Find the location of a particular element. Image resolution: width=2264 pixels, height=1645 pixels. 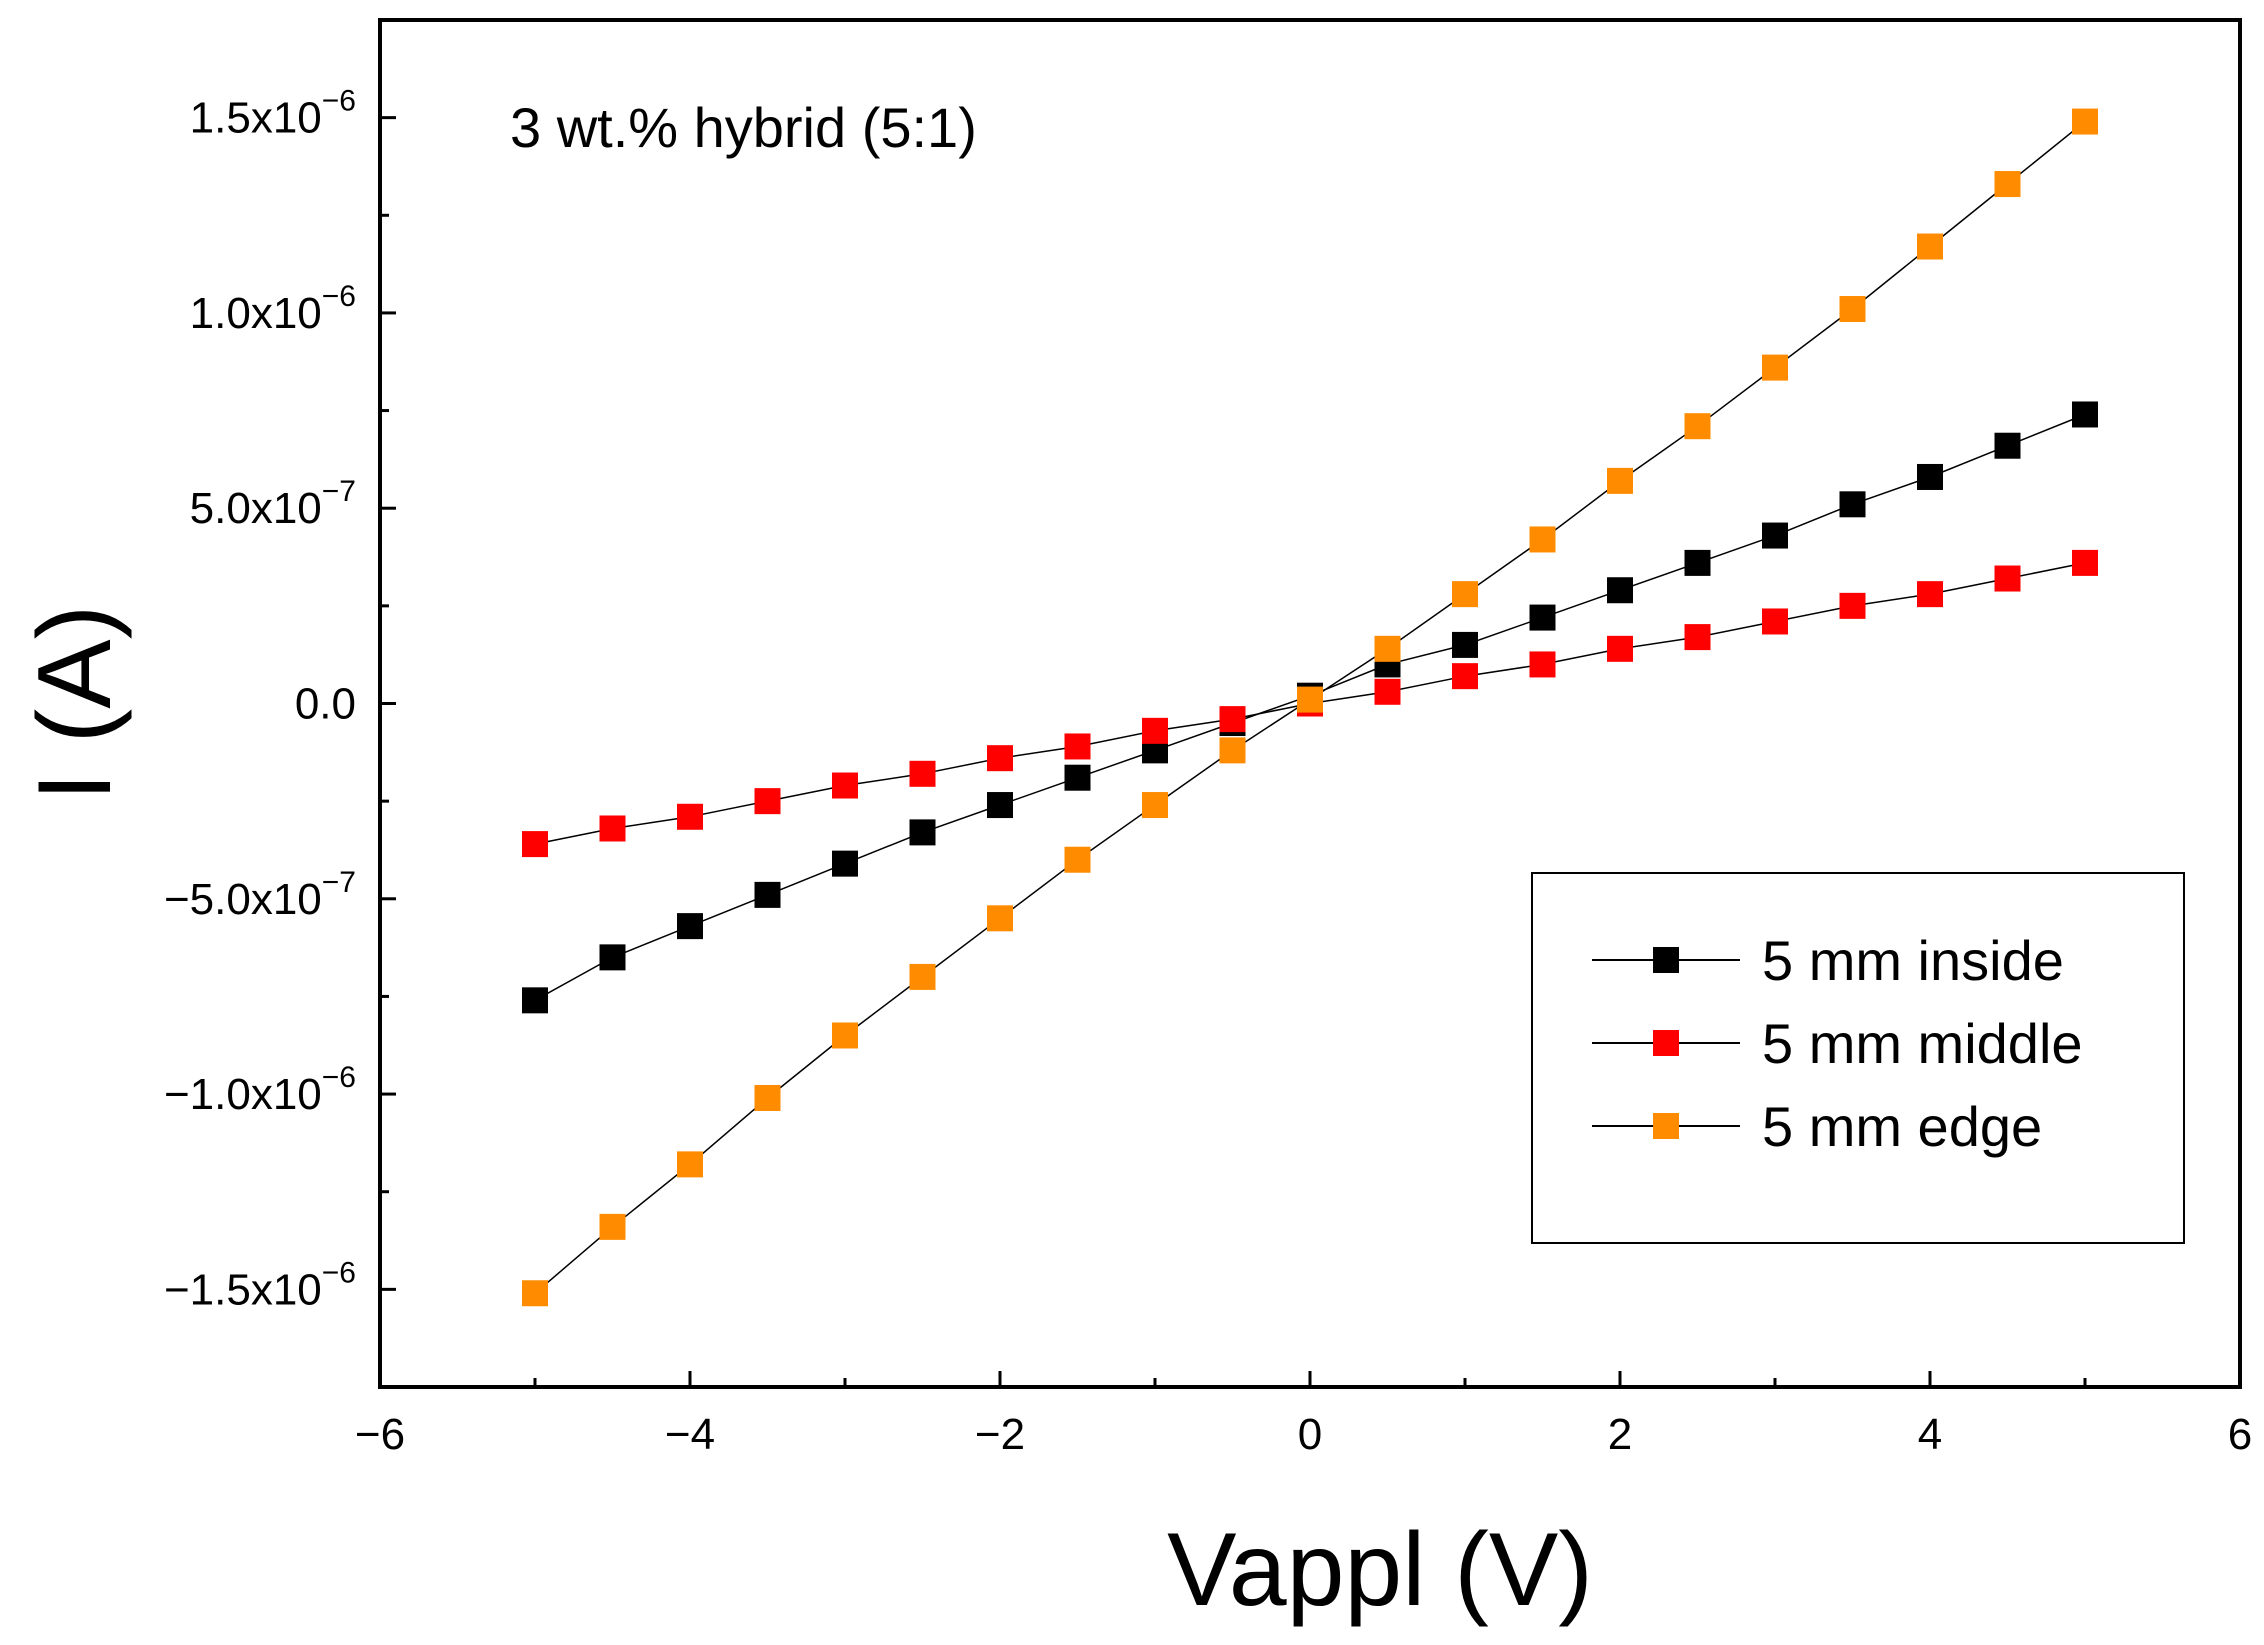

x-tick-label: 2 is located at coordinates (1620, 1434).